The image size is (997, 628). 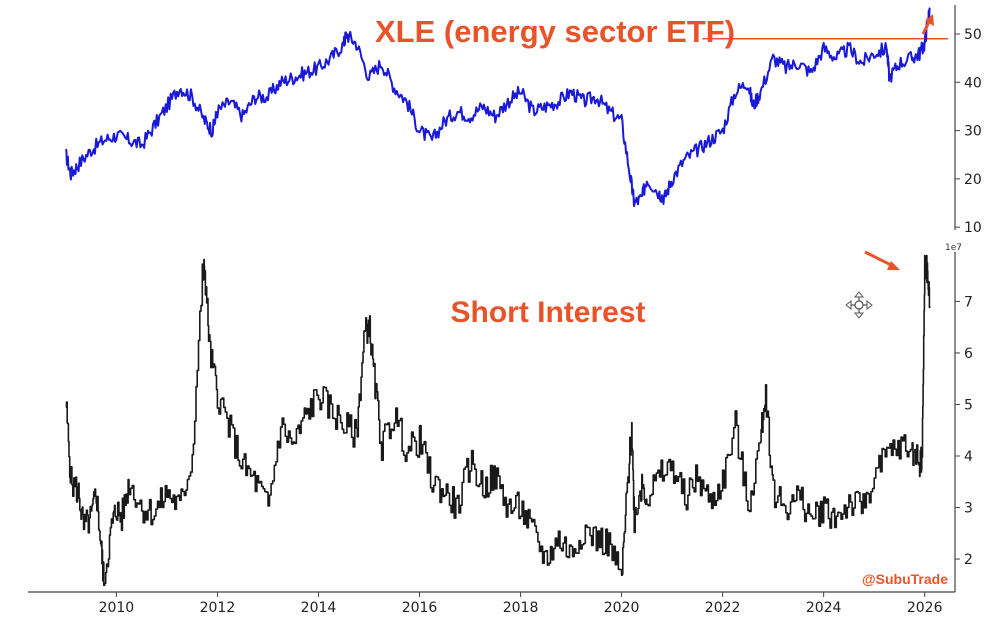 What do you see at coordinates (218, 608) in the screenshot?
I see `x-tick-label: 2012` at bounding box center [218, 608].